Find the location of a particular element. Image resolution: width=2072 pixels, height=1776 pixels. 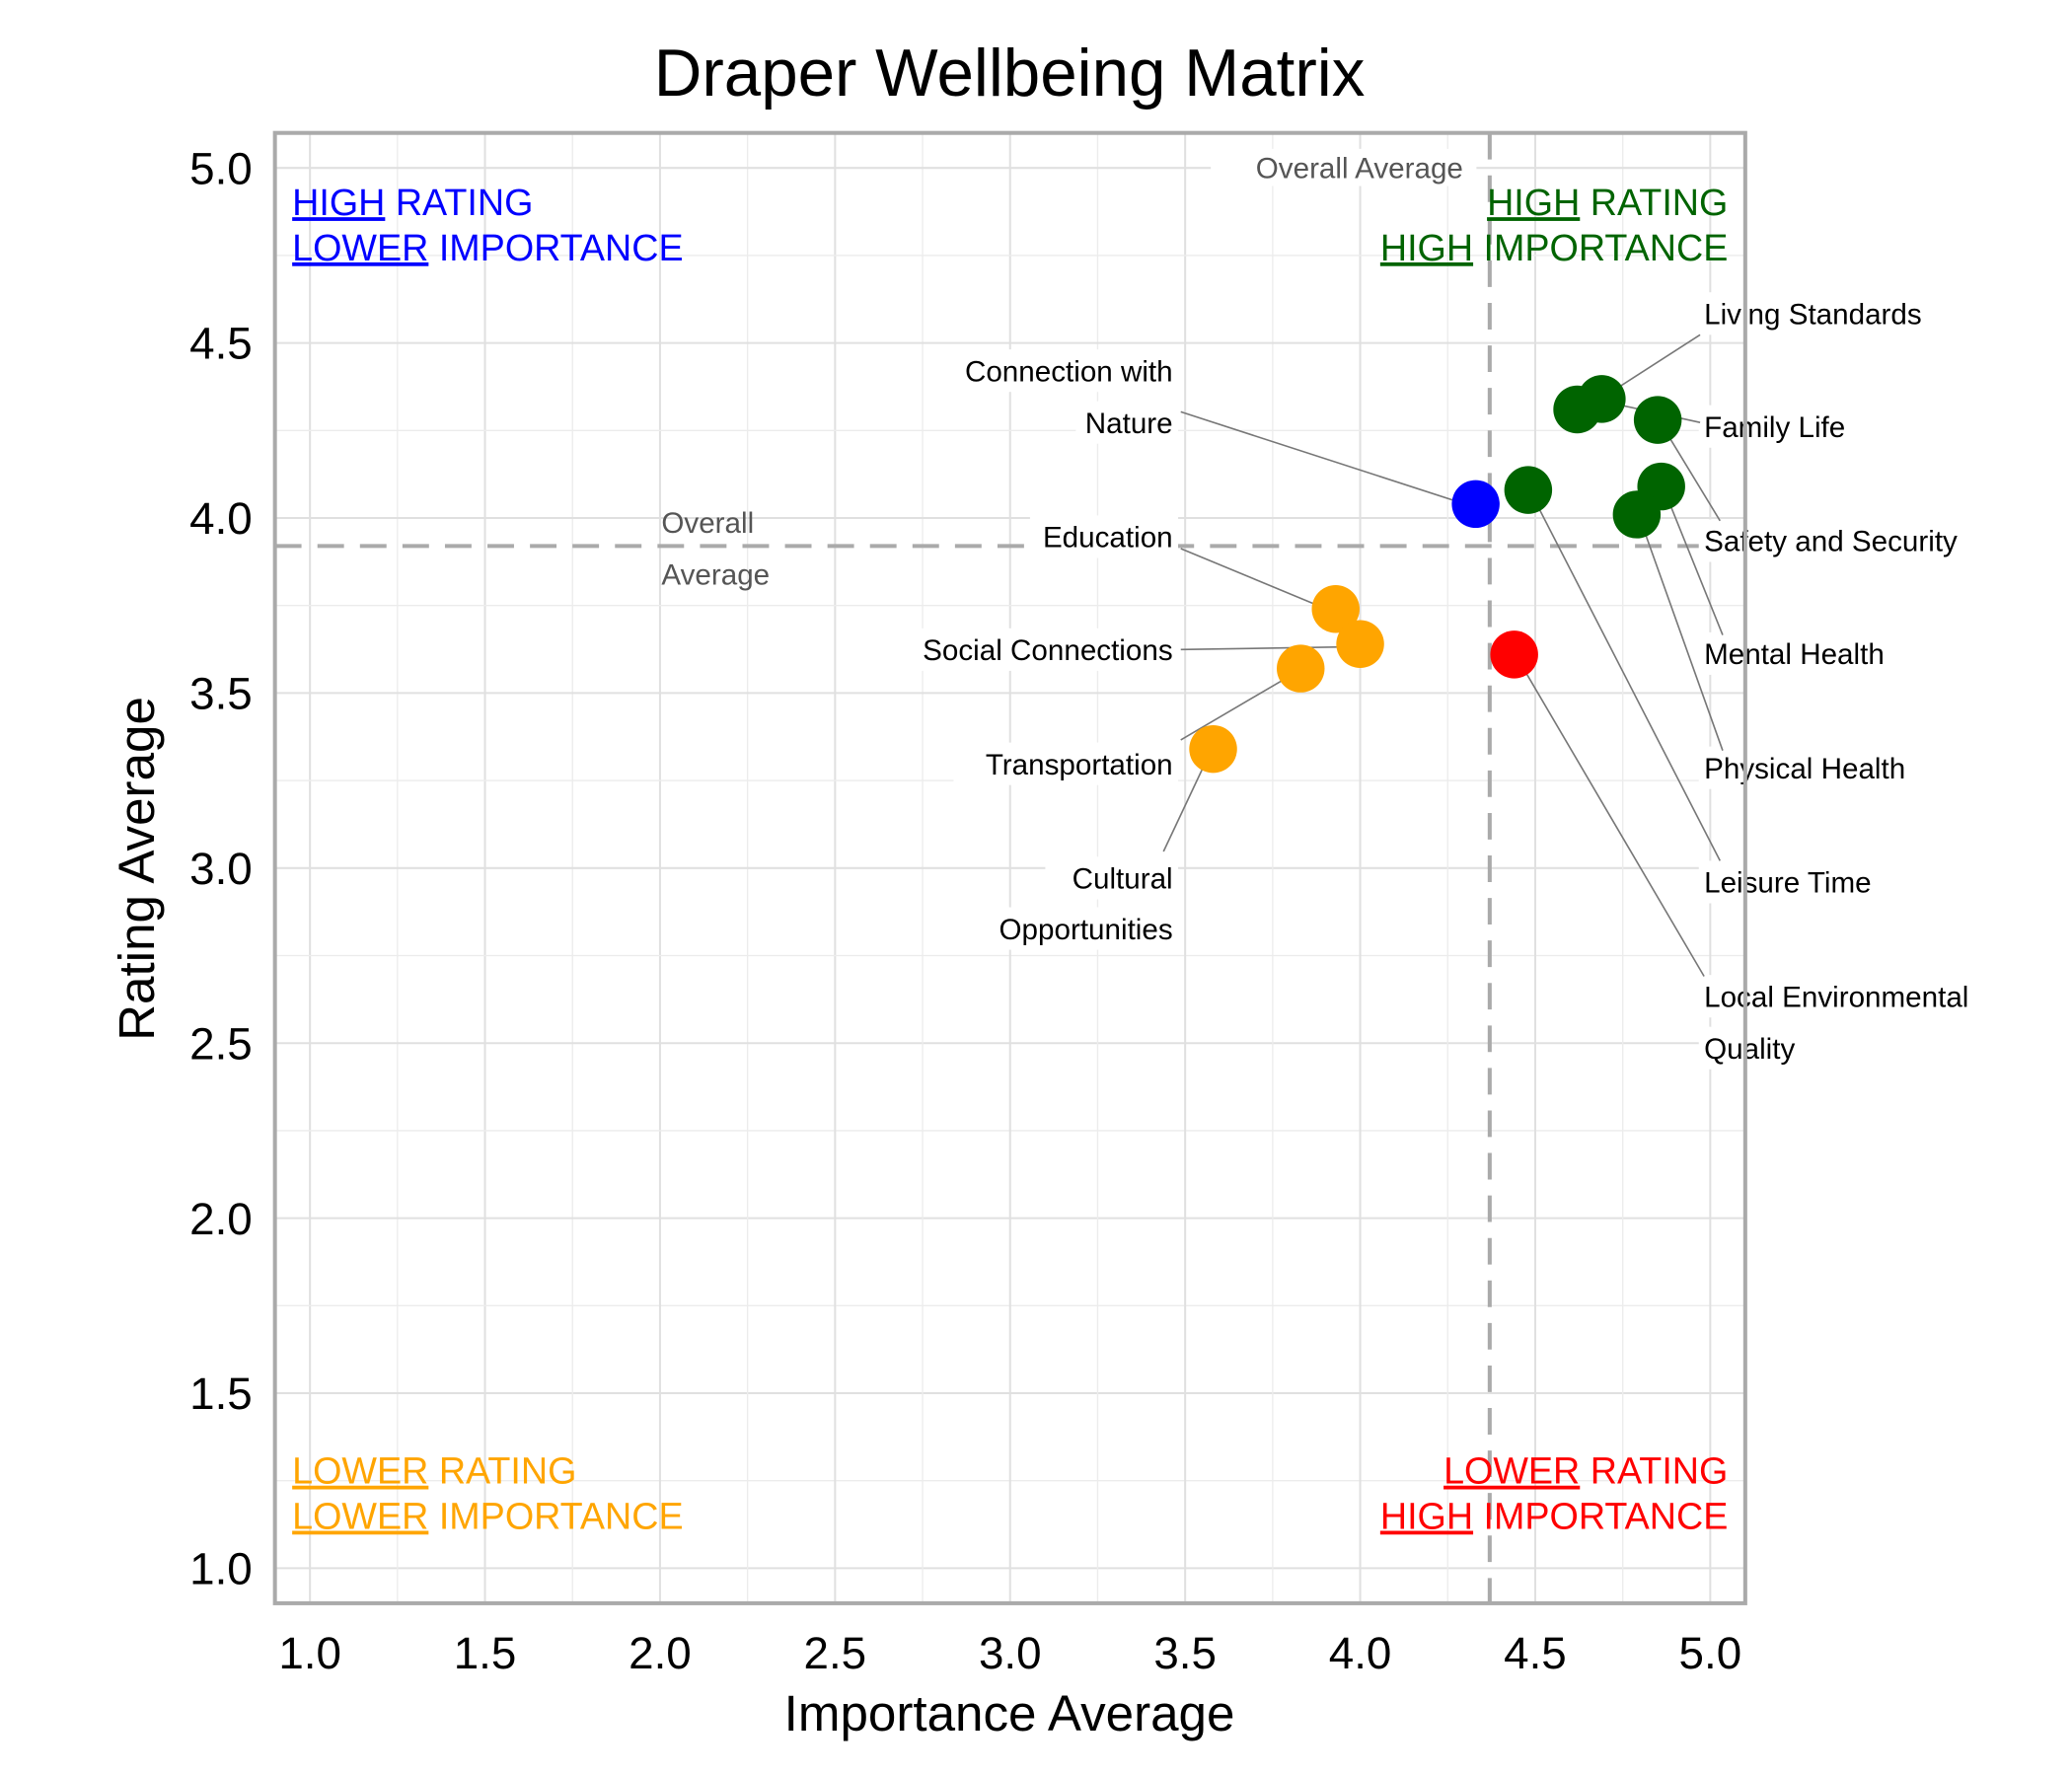

point-label: Leisure Time is located at coordinates (1788, 884).